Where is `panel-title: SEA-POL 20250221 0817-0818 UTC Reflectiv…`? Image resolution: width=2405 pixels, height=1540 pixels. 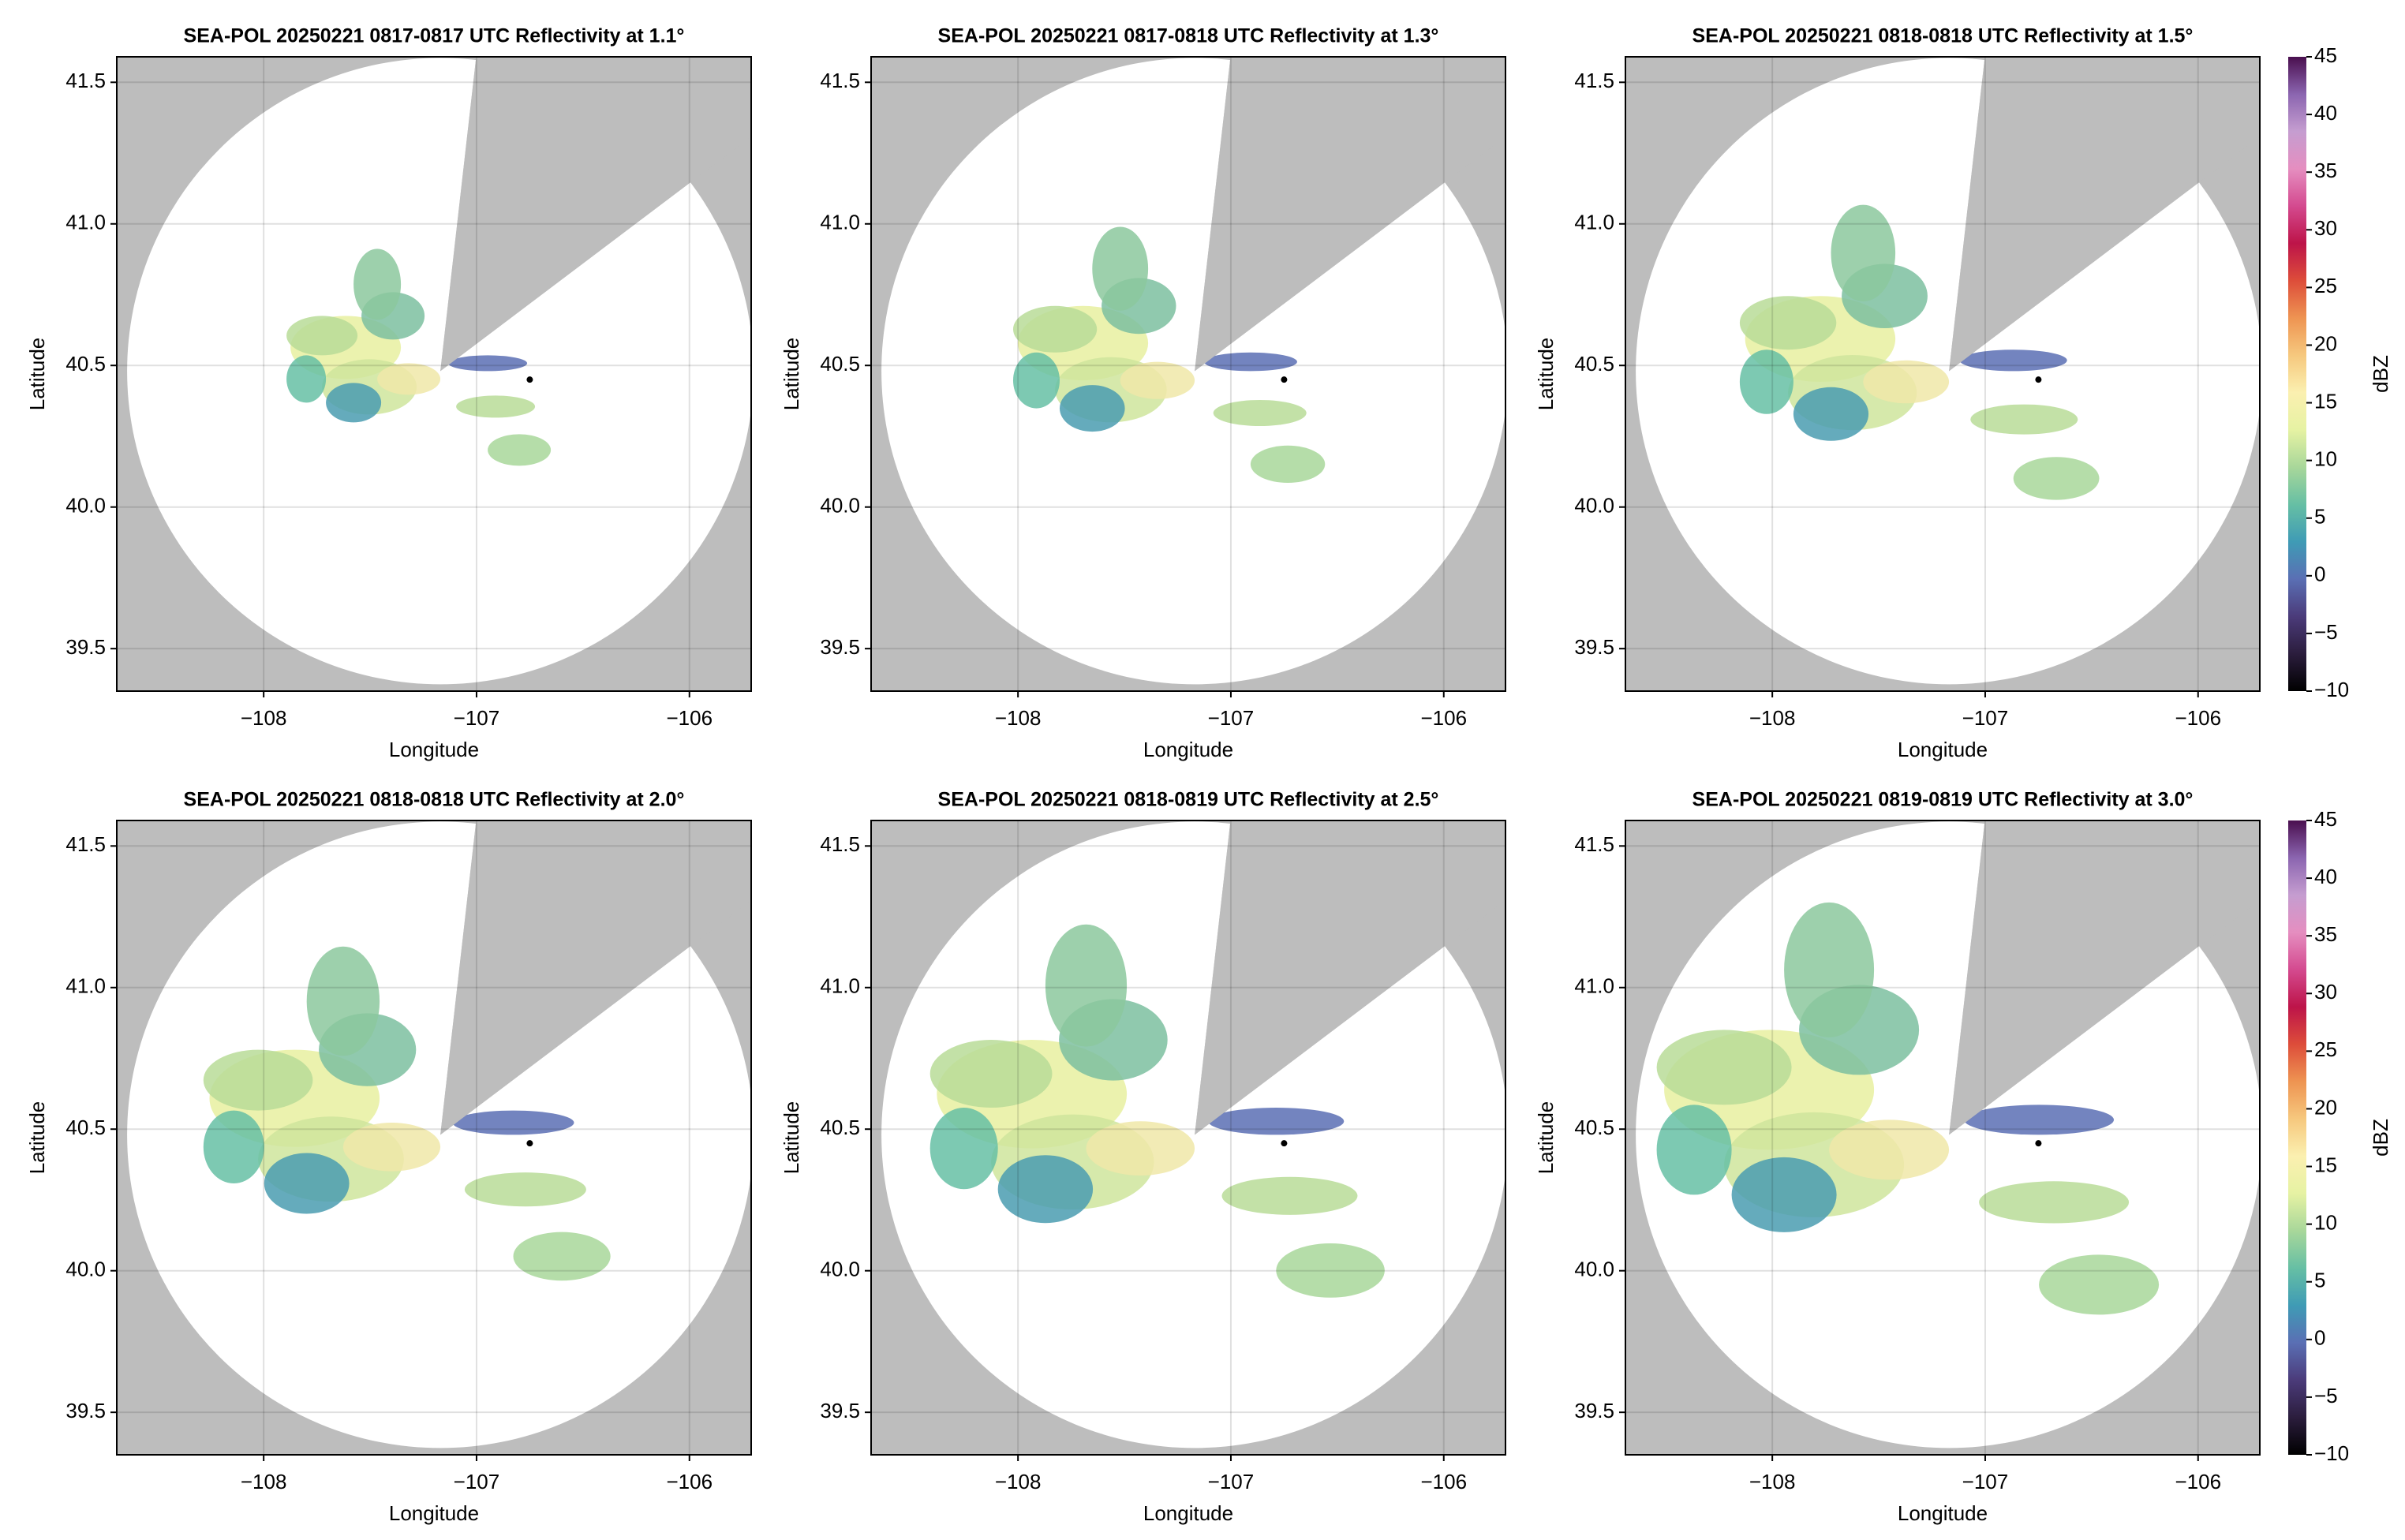
panel-title: SEA-POL 20250221 0817-0818 UTC Reflectiv… is located at coordinates (1188, 36).